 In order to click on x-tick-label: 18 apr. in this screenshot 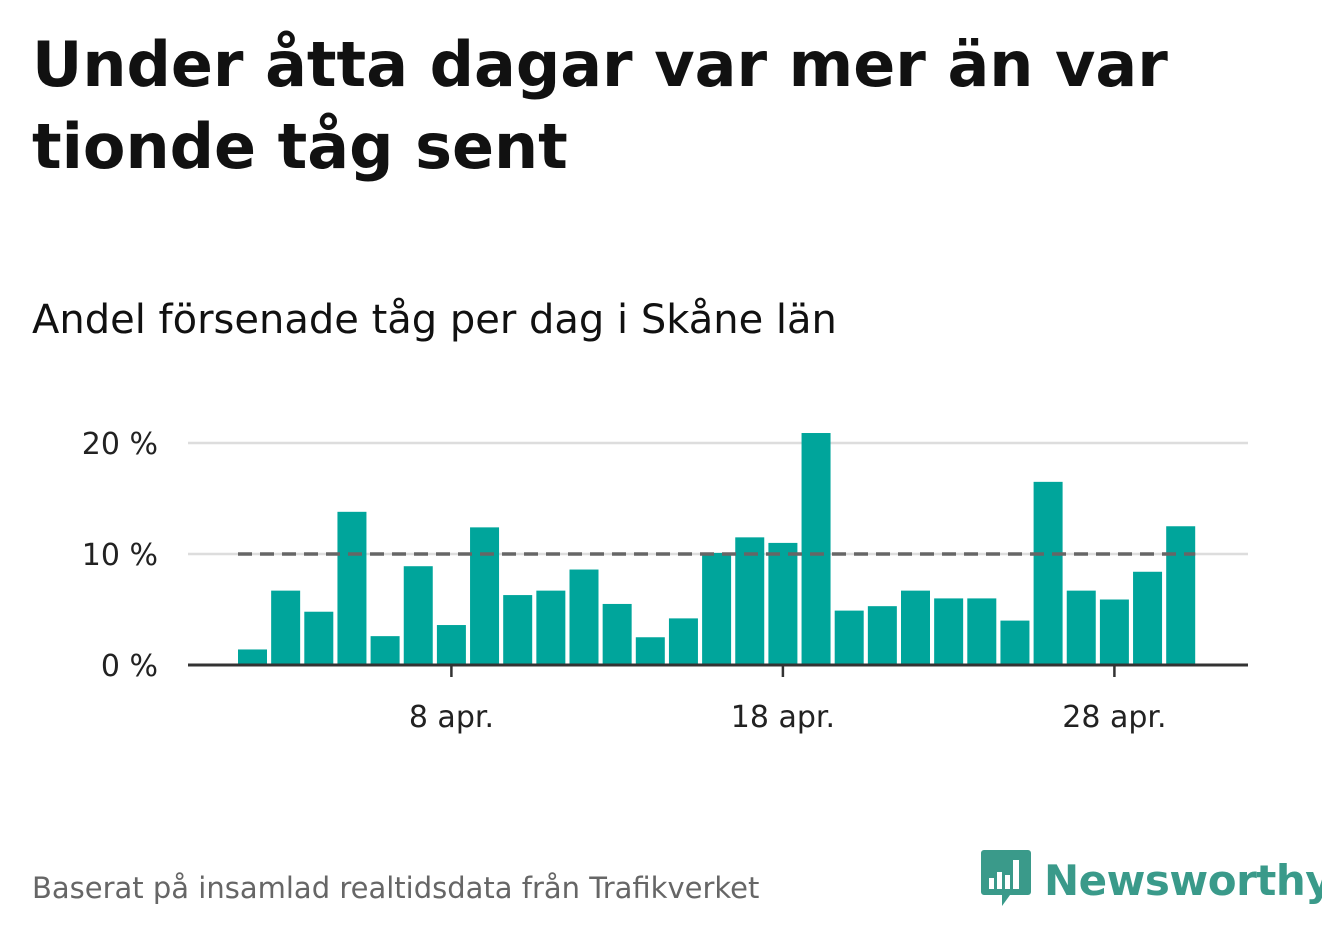, I will do `click(783, 717)`.